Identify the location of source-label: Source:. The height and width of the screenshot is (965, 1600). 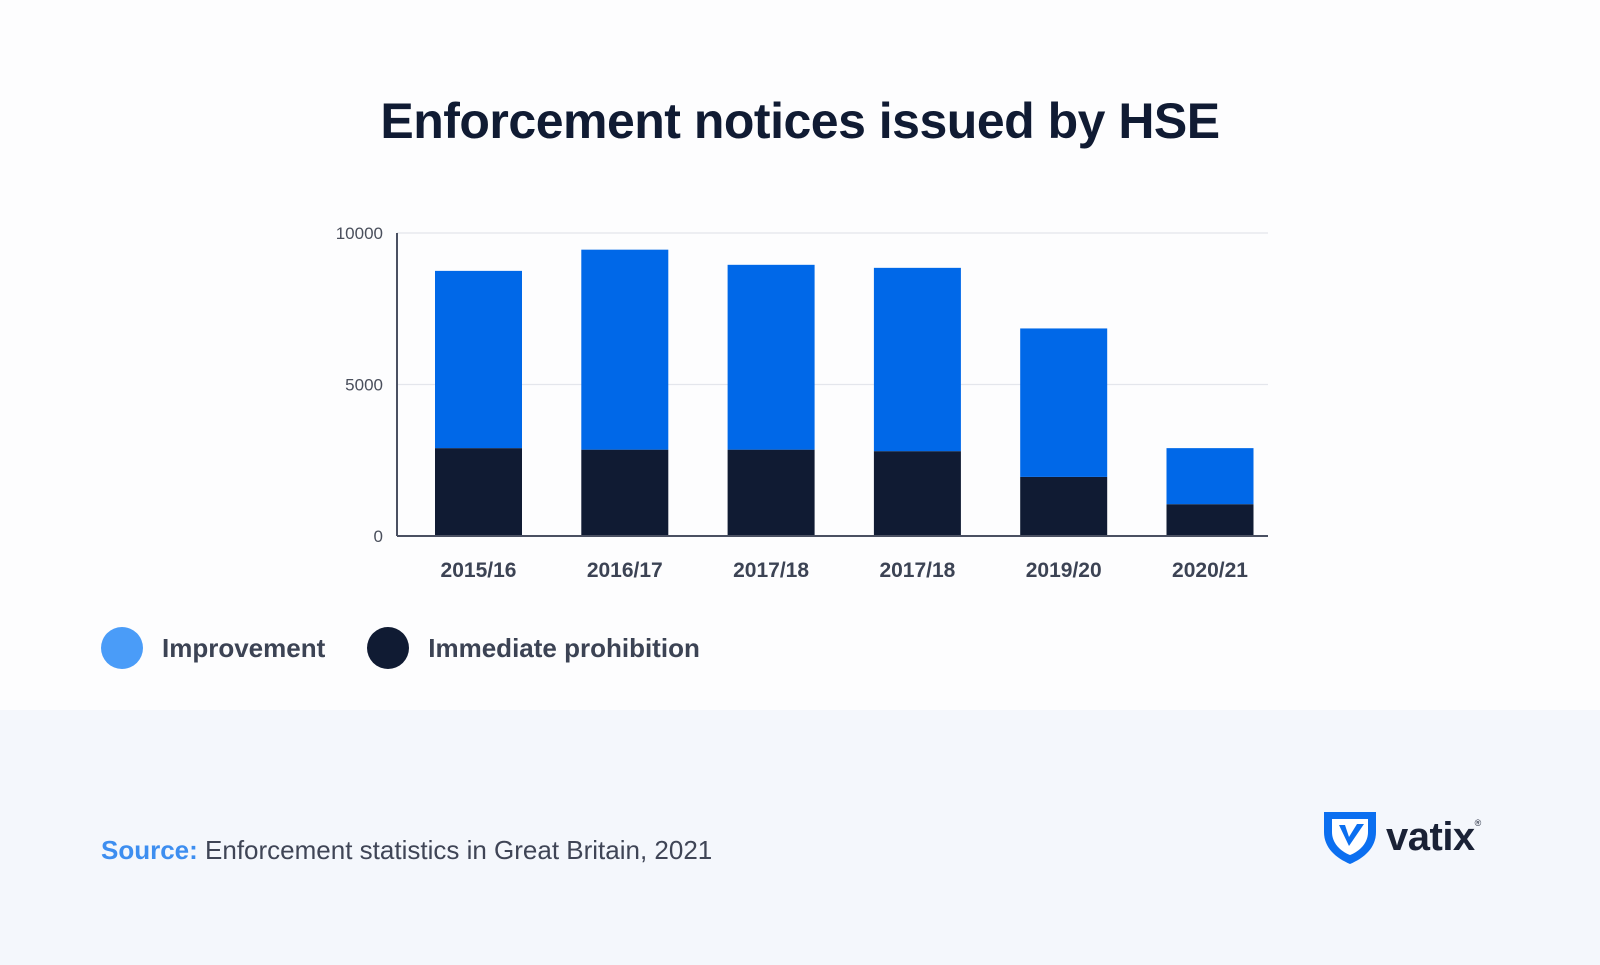
(149, 850).